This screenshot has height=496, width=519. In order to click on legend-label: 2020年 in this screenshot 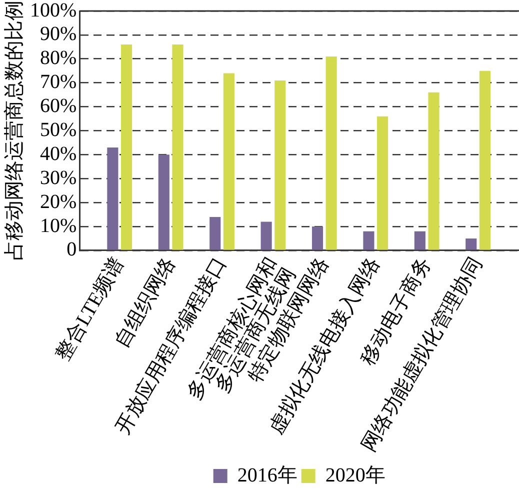, I will do `click(355, 475)`.